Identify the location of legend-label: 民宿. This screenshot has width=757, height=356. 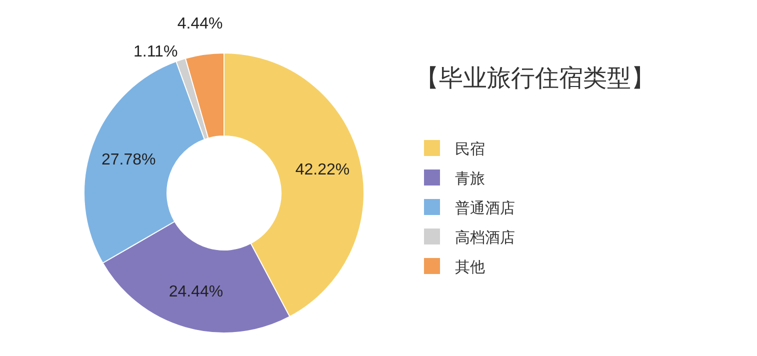
(470, 149).